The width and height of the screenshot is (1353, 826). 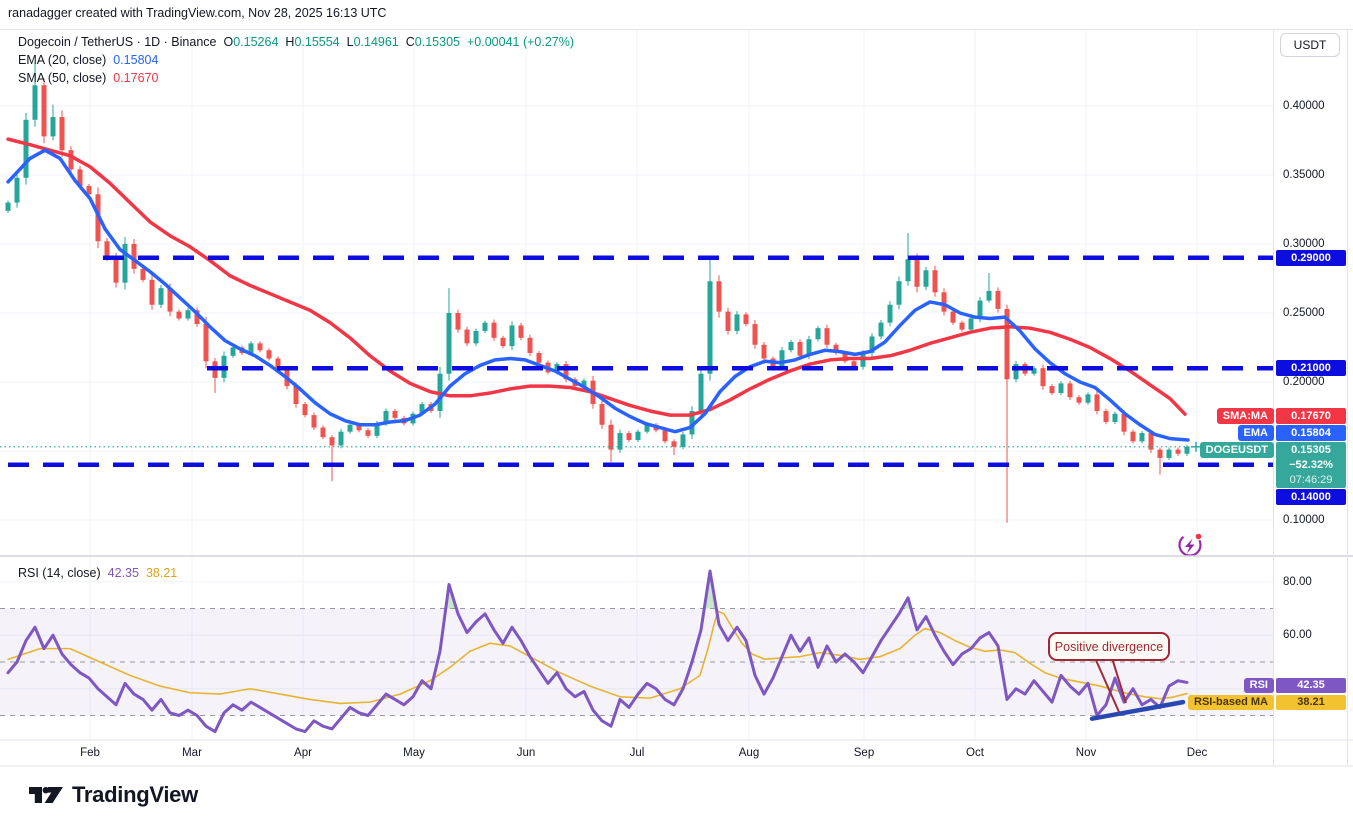 What do you see at coordinates (414, 753) in the screenshot?
I see `month-label-may: May` at bounding box center [414, 753].